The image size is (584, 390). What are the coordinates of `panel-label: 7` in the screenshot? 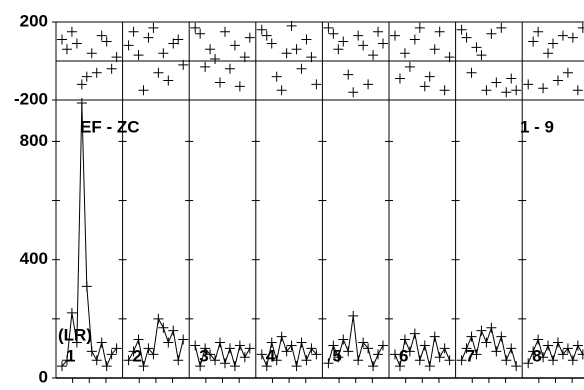 It's located at (470, 355).